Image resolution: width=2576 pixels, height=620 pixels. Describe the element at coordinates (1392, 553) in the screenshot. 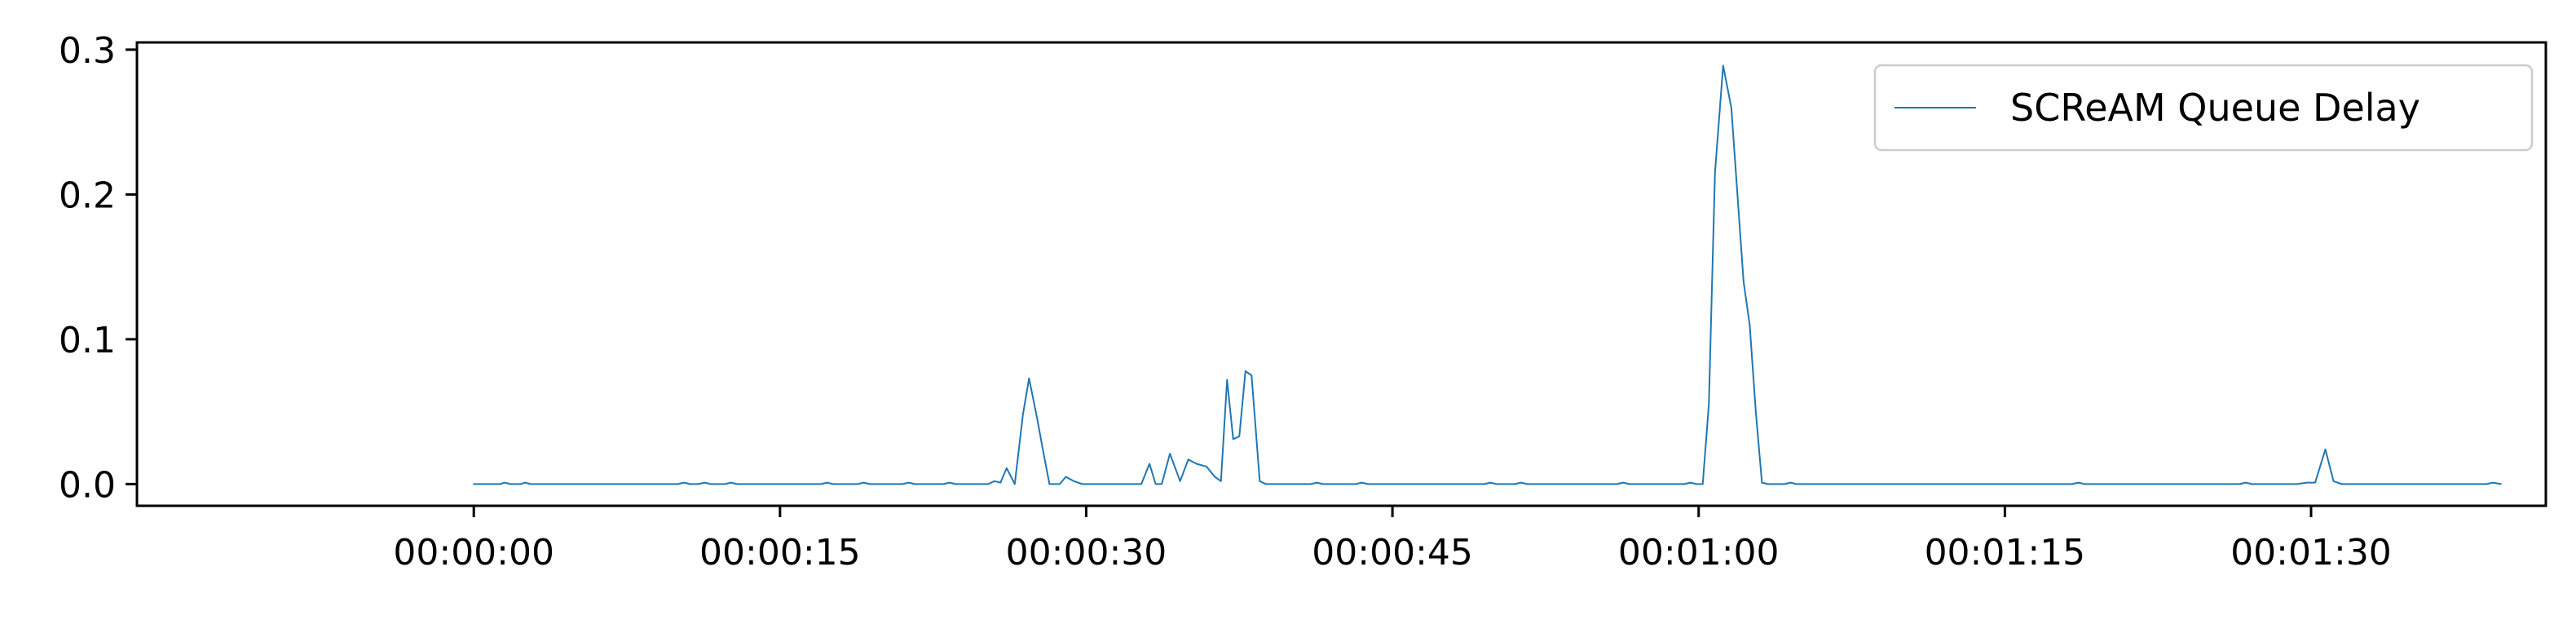

I see `x-tick-label: 00:00:45` at that location.